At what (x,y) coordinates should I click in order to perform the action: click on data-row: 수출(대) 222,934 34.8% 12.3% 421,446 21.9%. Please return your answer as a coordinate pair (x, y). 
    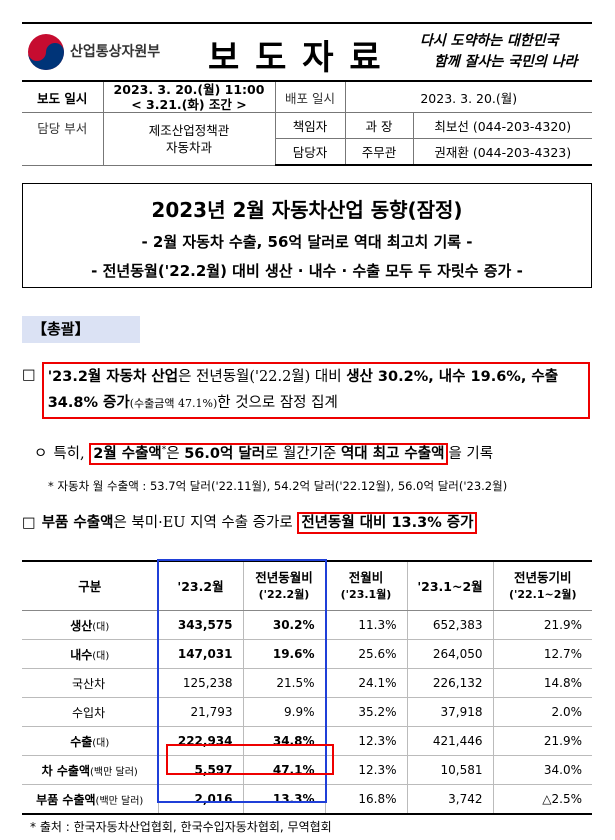
    Looking at the image, I should click on (307, 741).